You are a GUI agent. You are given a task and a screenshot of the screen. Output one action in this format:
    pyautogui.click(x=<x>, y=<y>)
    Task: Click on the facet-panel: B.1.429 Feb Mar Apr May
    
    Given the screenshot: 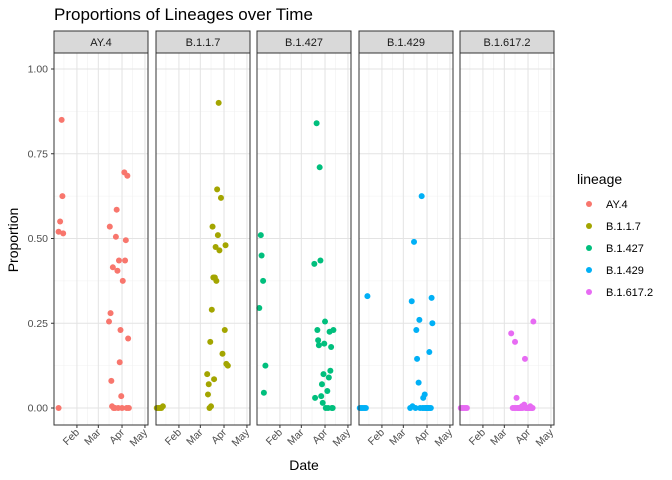 What is the action you would take?
    pyautogui.click(x=406, y=239)
    